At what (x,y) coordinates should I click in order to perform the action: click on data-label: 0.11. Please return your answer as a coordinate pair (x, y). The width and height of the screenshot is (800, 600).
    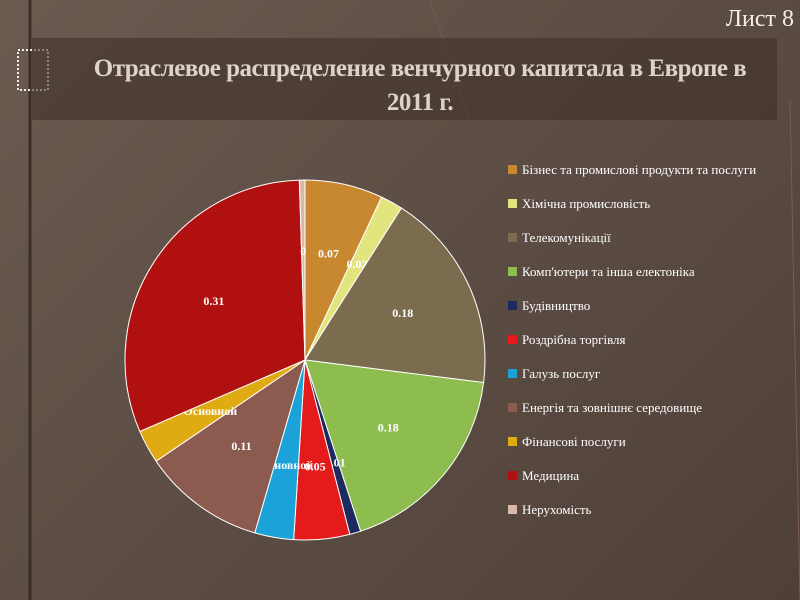
    Looking at the image, I should click on (241, 446).